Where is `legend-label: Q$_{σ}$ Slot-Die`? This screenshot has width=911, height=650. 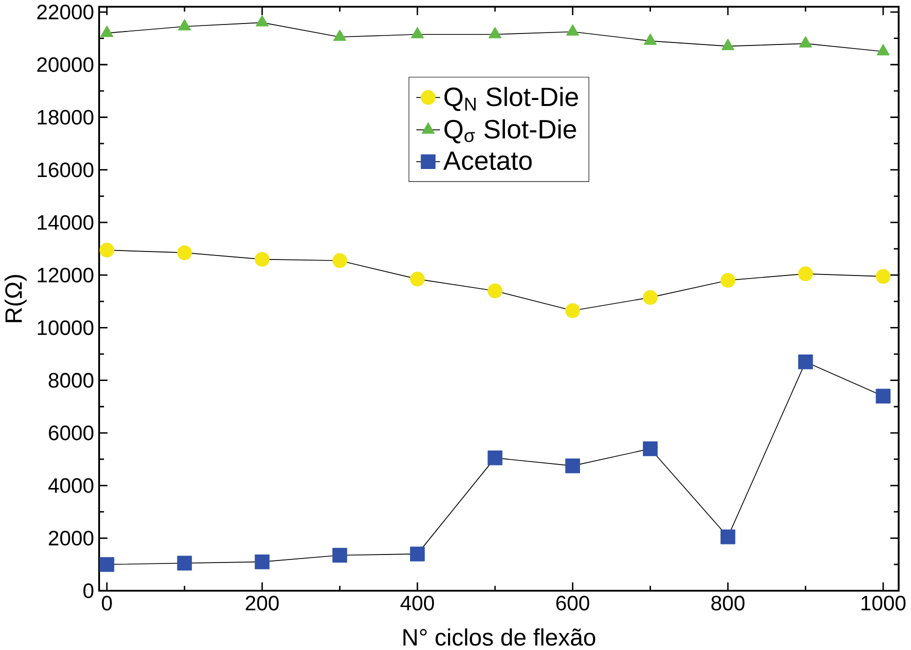
legend-label: Q$_{σ}$ Slot-Die is located at coordinates (510, 131).